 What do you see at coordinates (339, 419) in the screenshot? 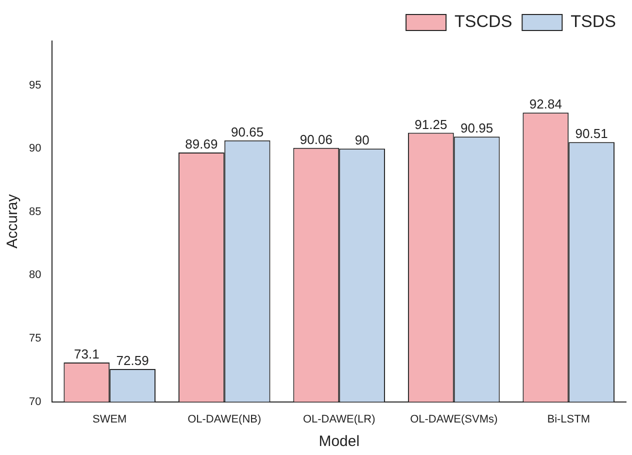
I see `x-tick-label: OL-DAWE(LR)` at bounding box center [339, 419].